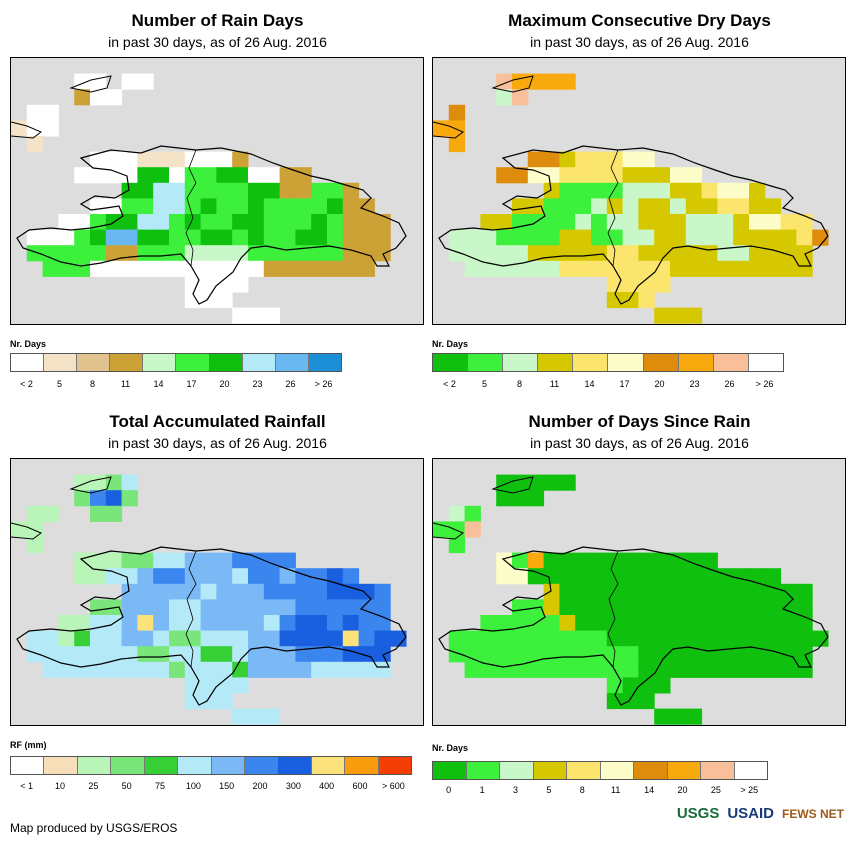 Image resolution: width=854 pixels, height=845 pixels. What do you see at coordinates (257, 384) in the screenshot?
I see `legend-label: 23` at bounding box center [257, 384].